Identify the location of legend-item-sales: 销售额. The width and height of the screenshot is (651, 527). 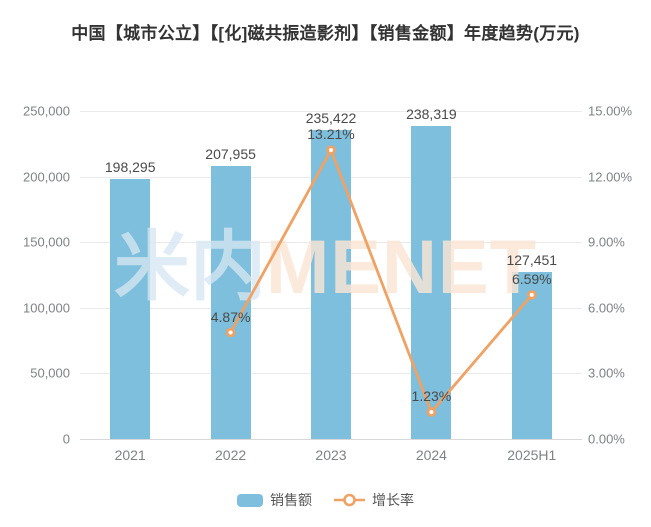
(274, 500).